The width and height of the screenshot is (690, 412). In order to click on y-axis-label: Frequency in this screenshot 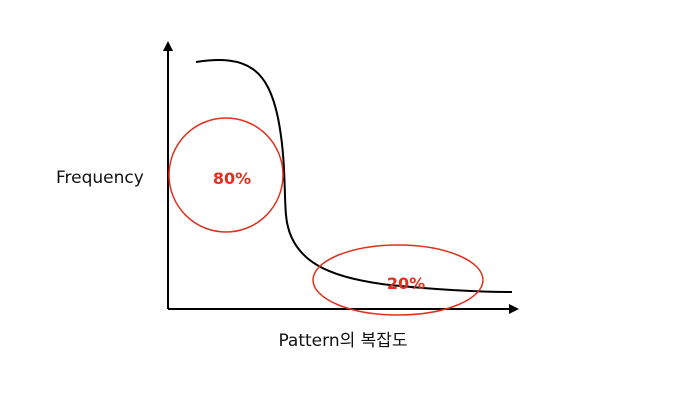, I will do `click(100, 178)`.